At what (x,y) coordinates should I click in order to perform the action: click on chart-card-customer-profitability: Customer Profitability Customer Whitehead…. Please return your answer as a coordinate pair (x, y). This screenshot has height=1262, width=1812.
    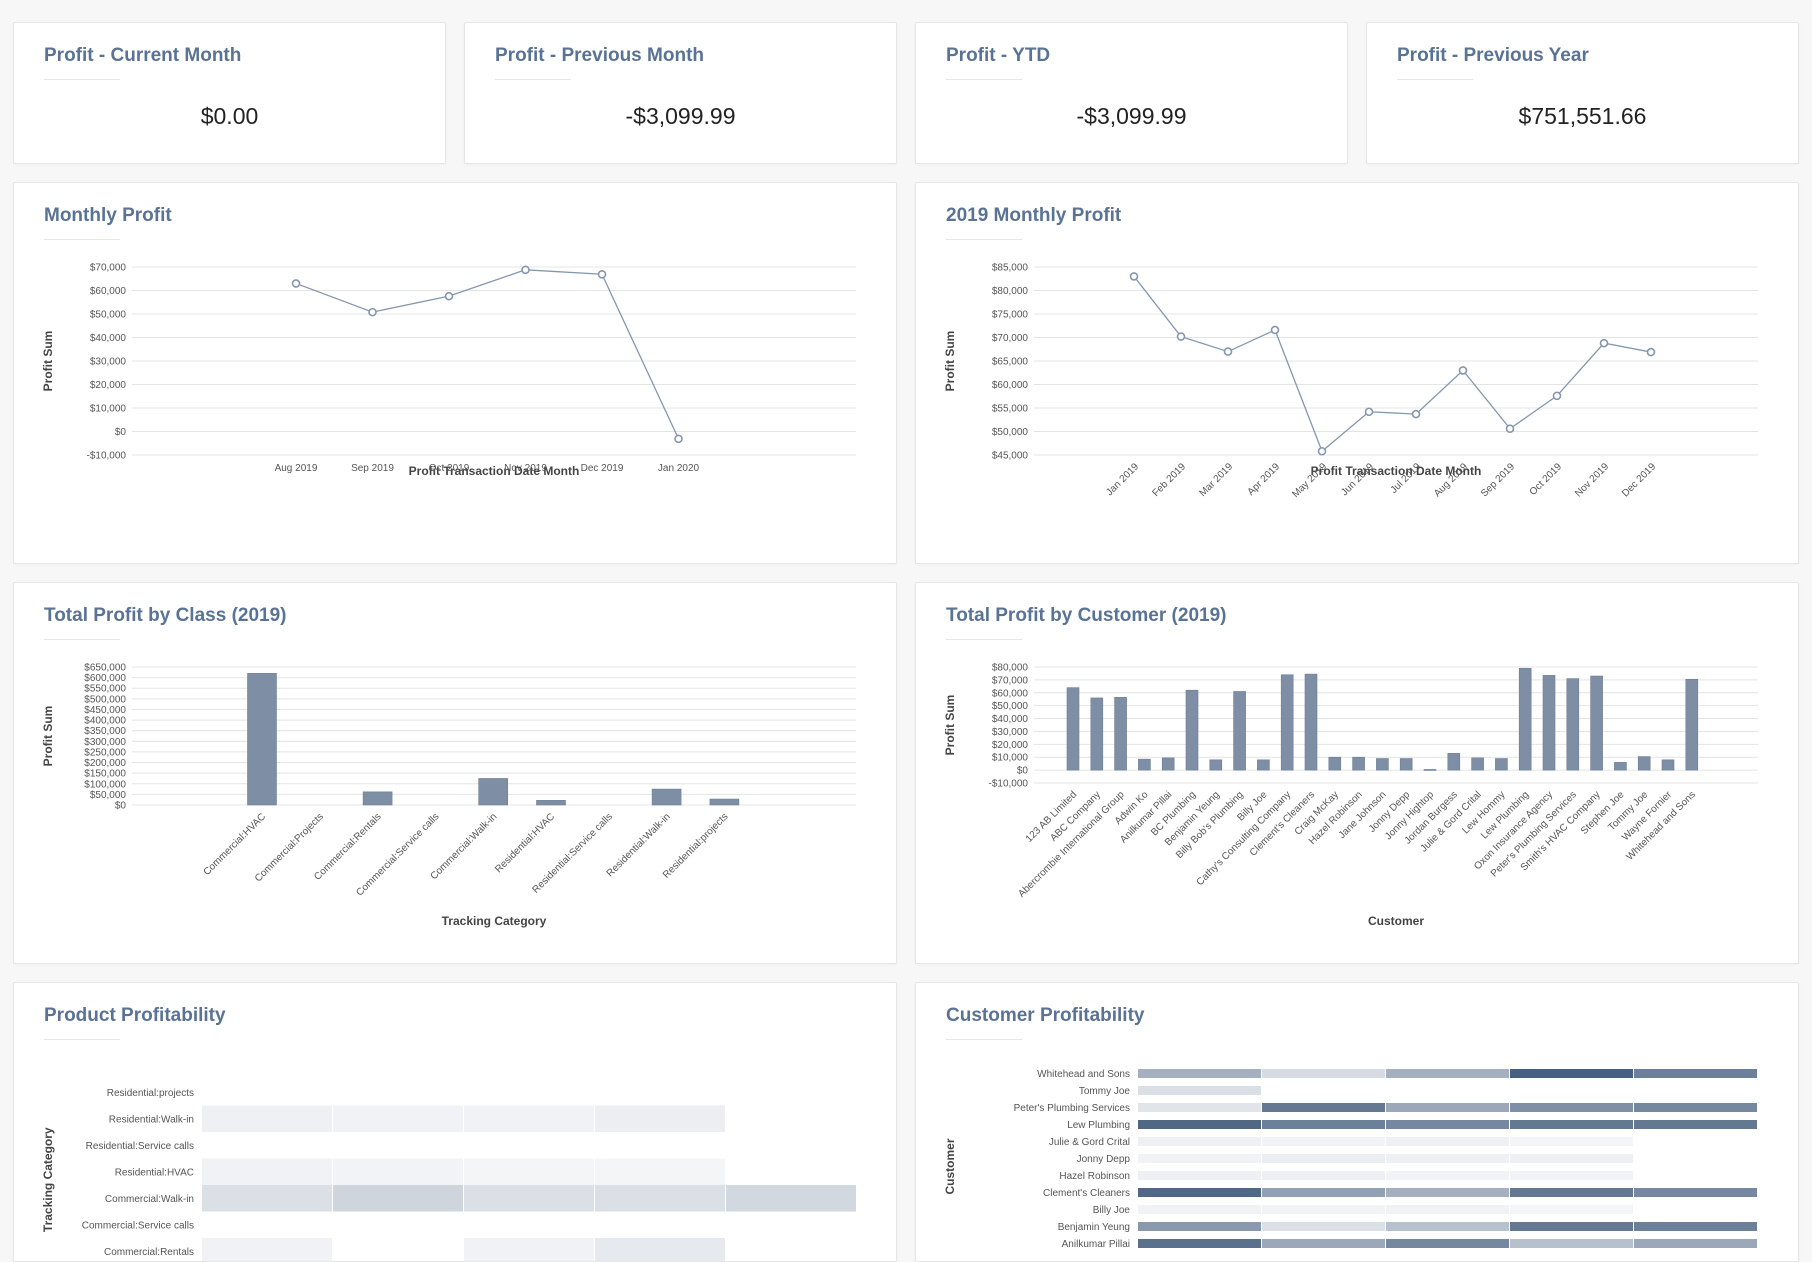
    Looking at the image, I should click on (1357, 1122).